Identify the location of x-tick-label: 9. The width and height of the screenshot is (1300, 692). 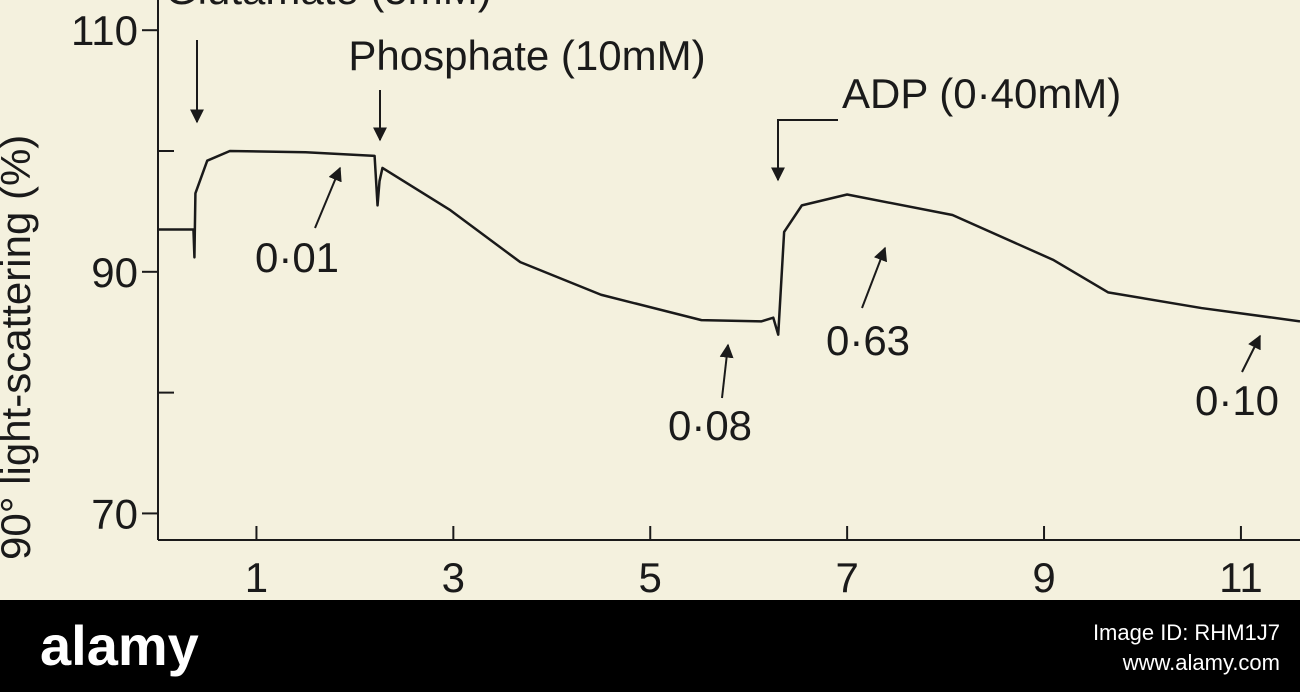
(1043, 577).